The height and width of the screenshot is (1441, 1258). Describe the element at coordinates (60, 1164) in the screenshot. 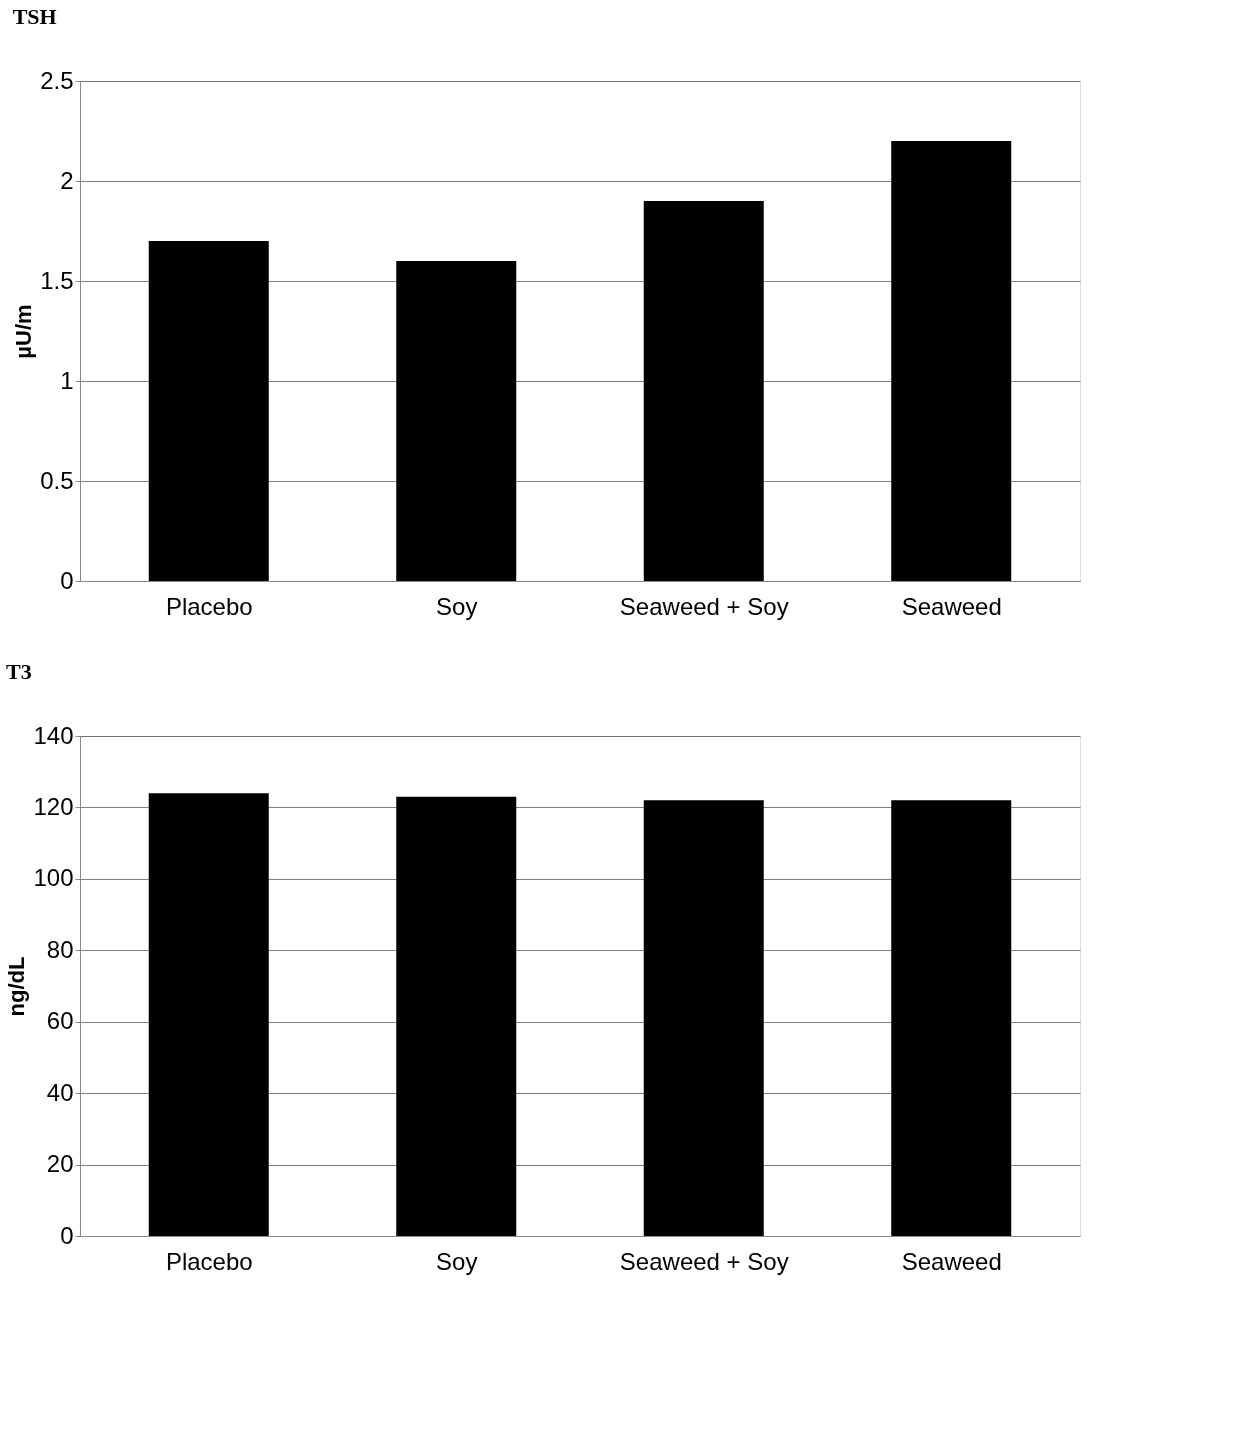

I see `y-tick-label: 20` at that location.